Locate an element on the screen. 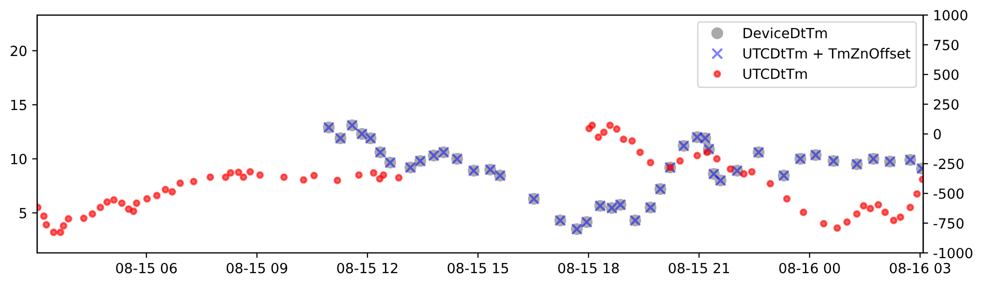 The width and height of the screenshot is (990, 289). x-tick-label: 08-16 00 is located at coordinates (809, 268).